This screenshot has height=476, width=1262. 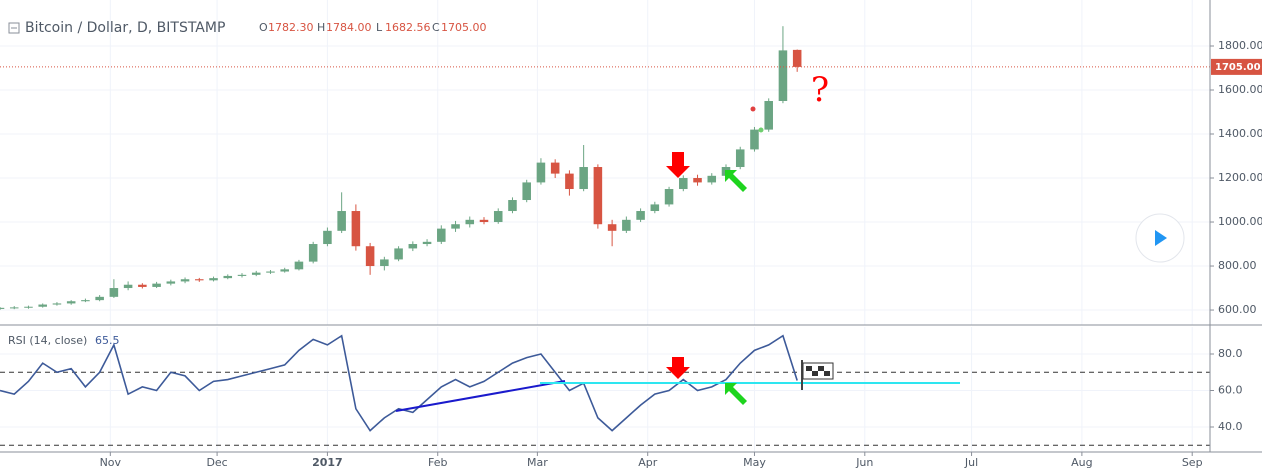 I want to click on last-price-box, so click(x=1236, y=66).